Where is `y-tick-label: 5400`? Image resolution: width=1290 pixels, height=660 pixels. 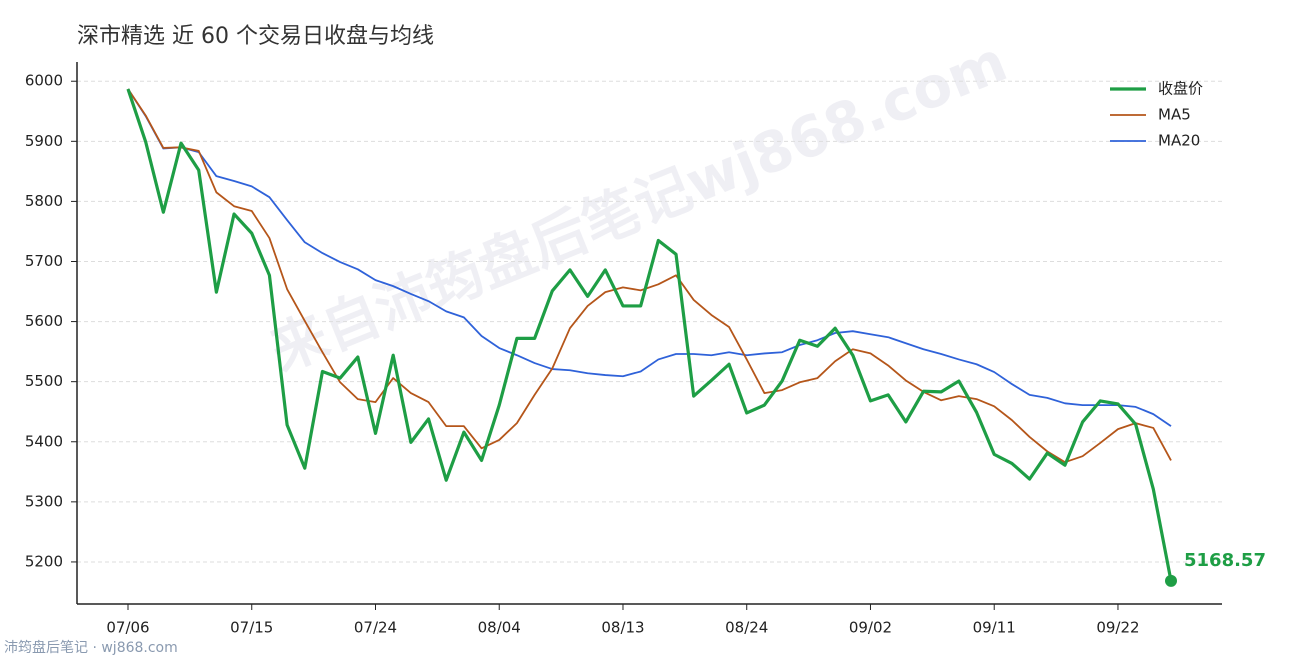
y-tick-label: 5400 is located at coordinates (44, 441).